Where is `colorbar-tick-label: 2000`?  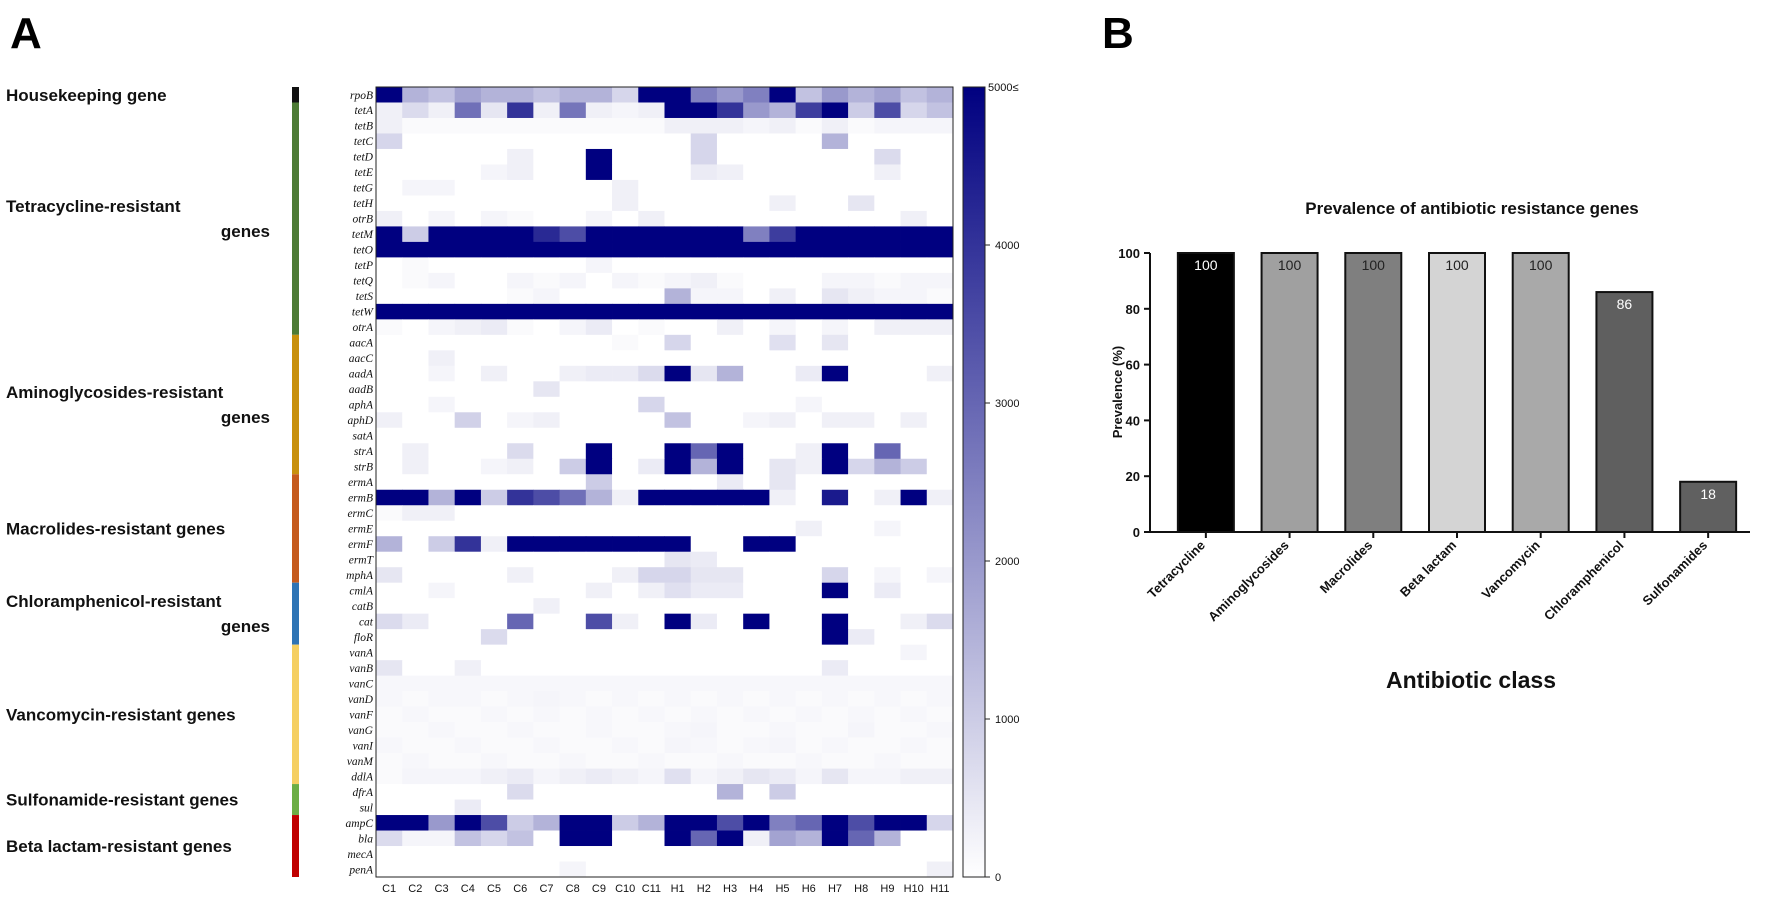
colorbar-tick-label: 2000 is located at coordinates (1007, 562).